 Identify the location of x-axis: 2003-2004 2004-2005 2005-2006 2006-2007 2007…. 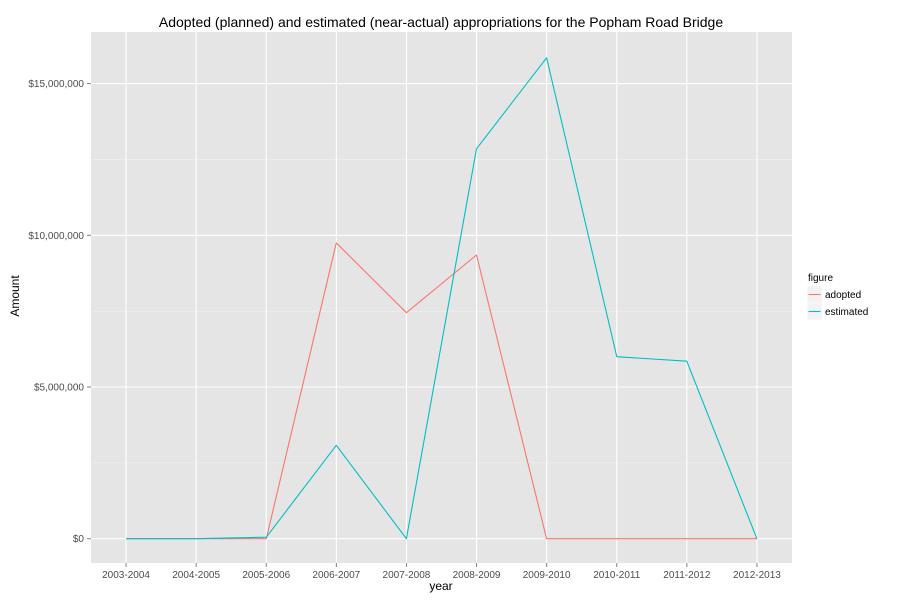
(441, 572).